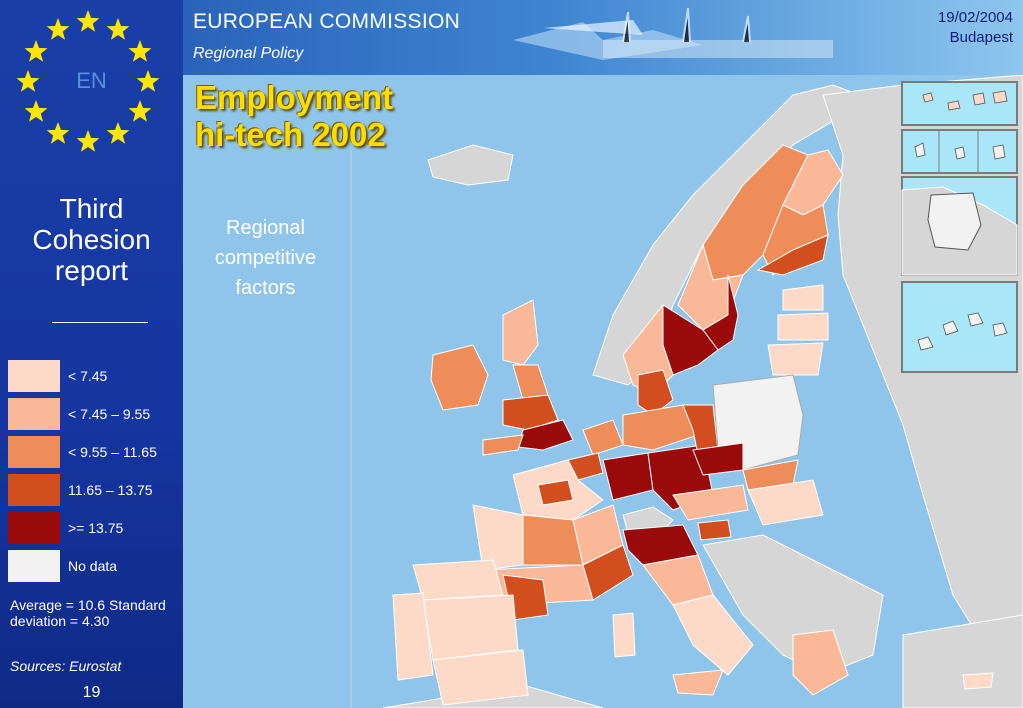 The width and height of the screenshot is (1023, 708). I want to click on legend-item: 11.65 – 13.75, so click(95, 490).